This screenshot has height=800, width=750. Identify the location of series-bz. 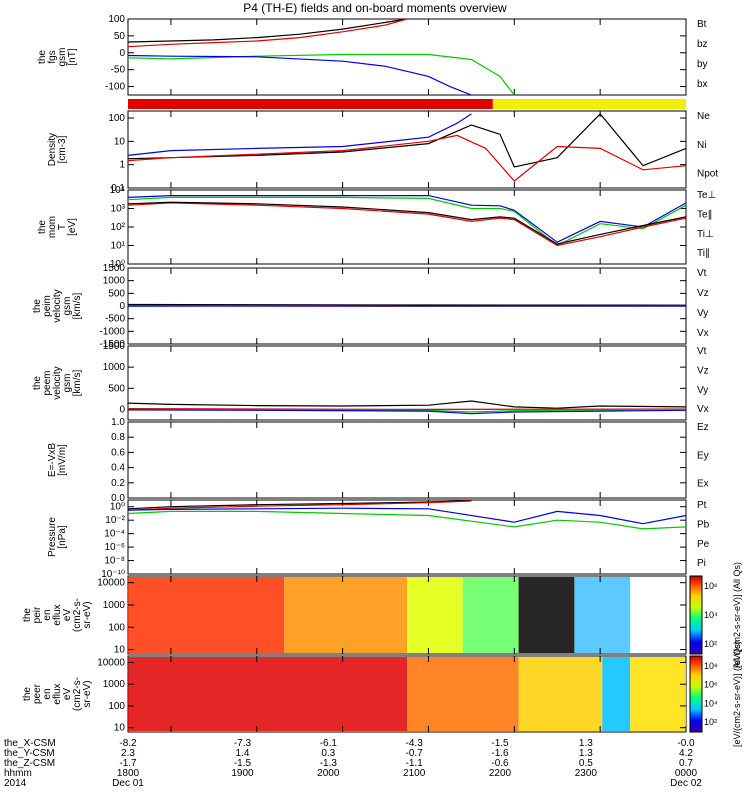
(267, 33).